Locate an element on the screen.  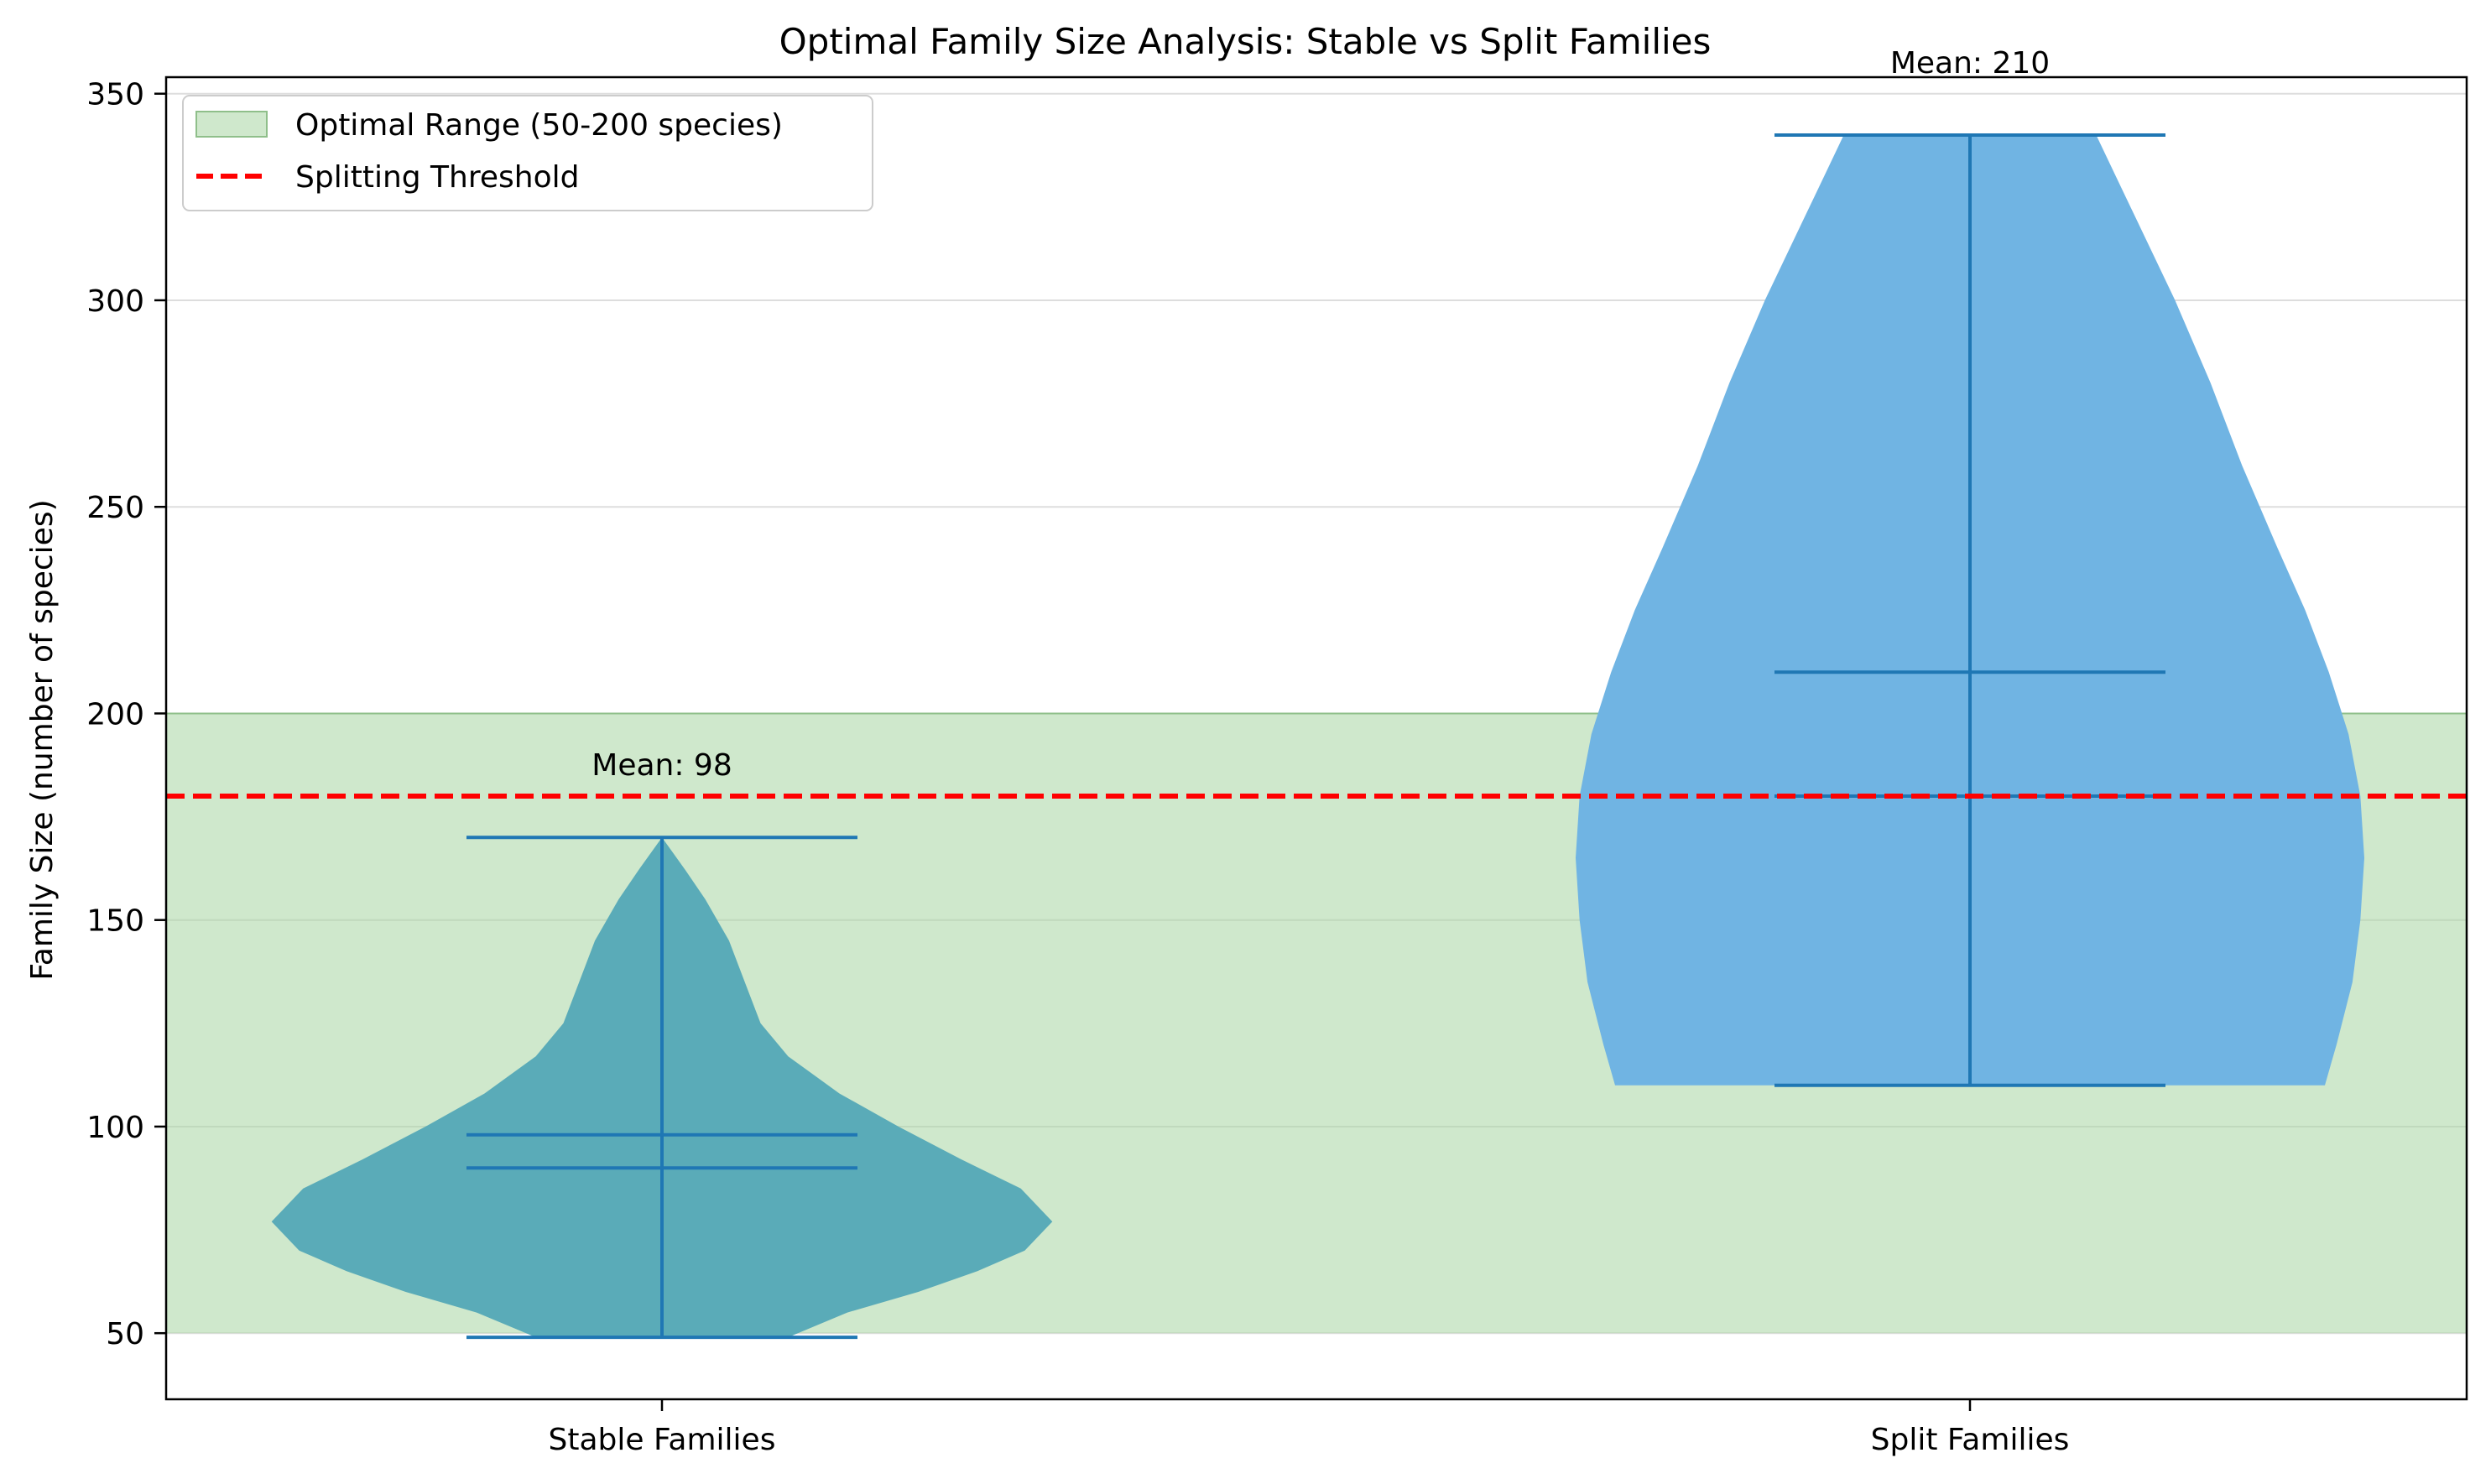
mean-annotation: Mean: 98 is located at coordinates (661, 765).